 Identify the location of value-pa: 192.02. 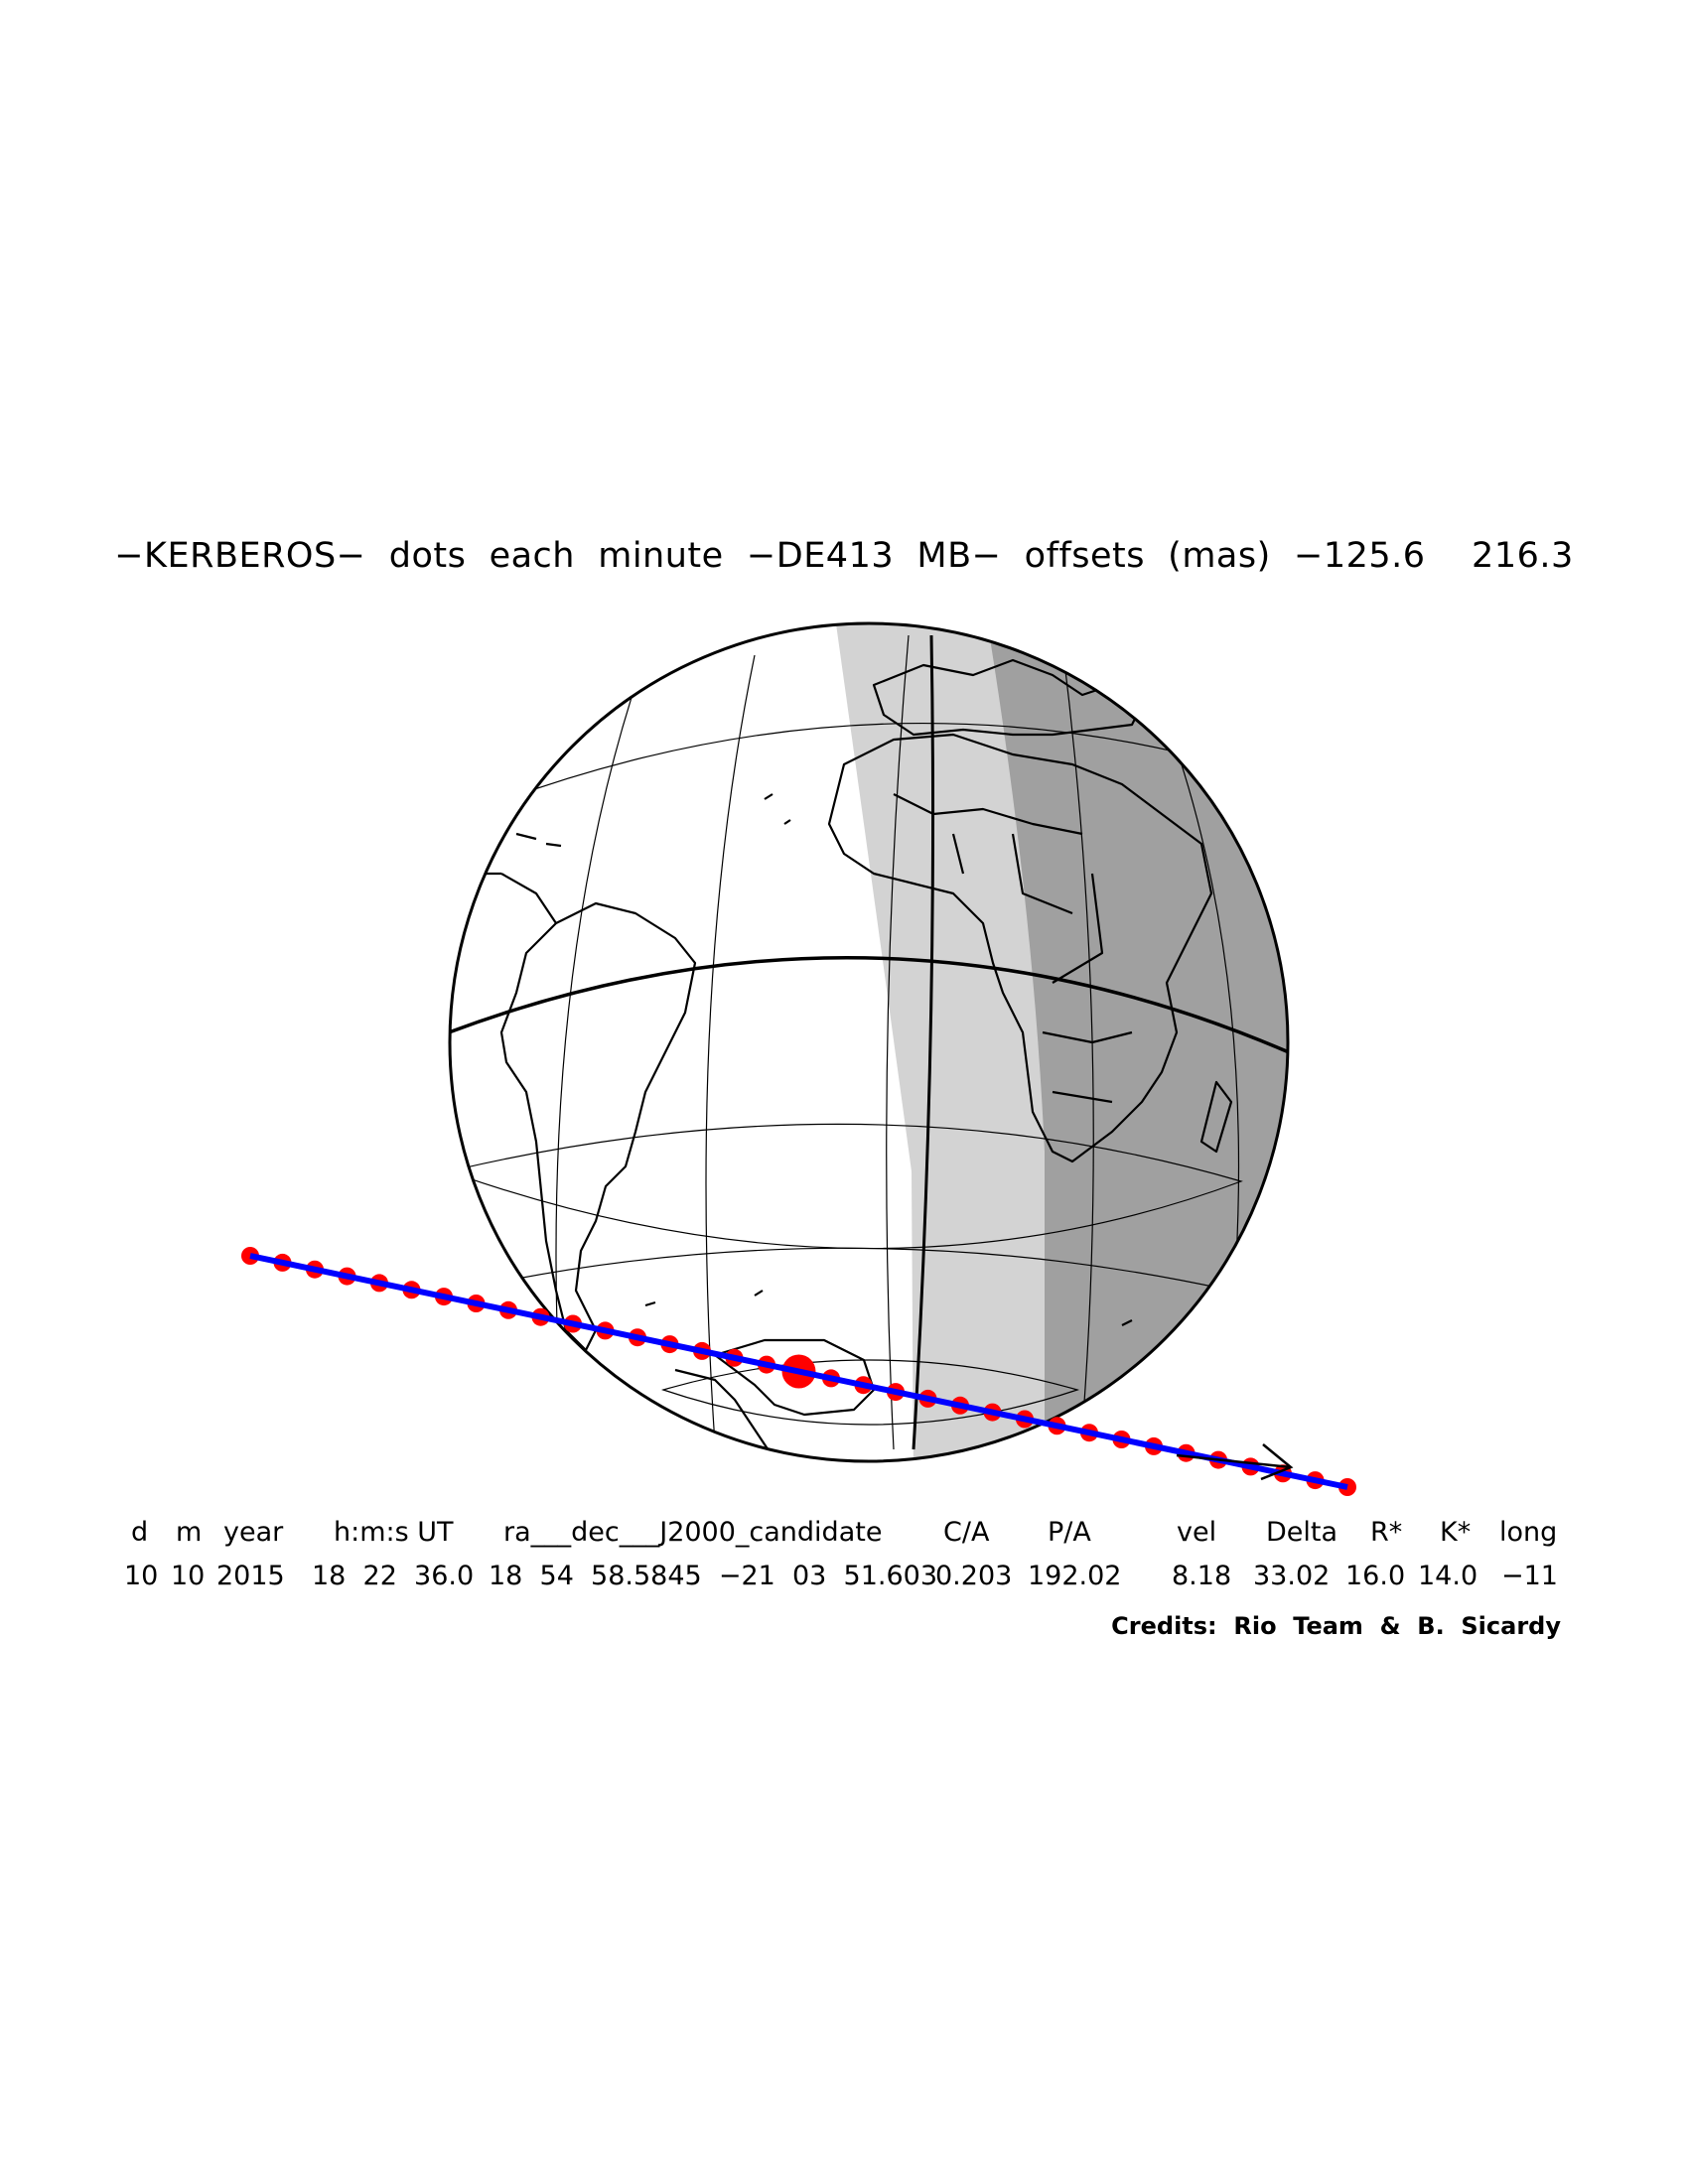
(1075, 1576).